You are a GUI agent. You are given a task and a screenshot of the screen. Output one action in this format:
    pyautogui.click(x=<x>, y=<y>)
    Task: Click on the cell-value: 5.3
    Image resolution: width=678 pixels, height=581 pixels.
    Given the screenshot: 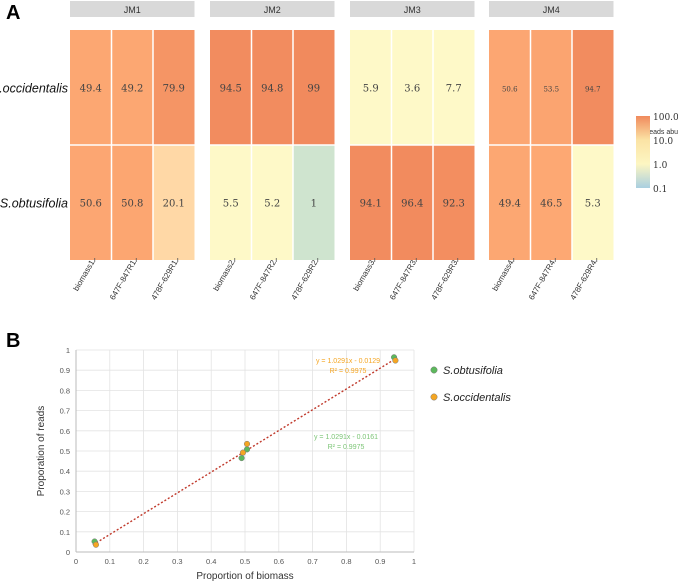 What is the action you would take?
    pyautogui.click(x=593, y=204)
    